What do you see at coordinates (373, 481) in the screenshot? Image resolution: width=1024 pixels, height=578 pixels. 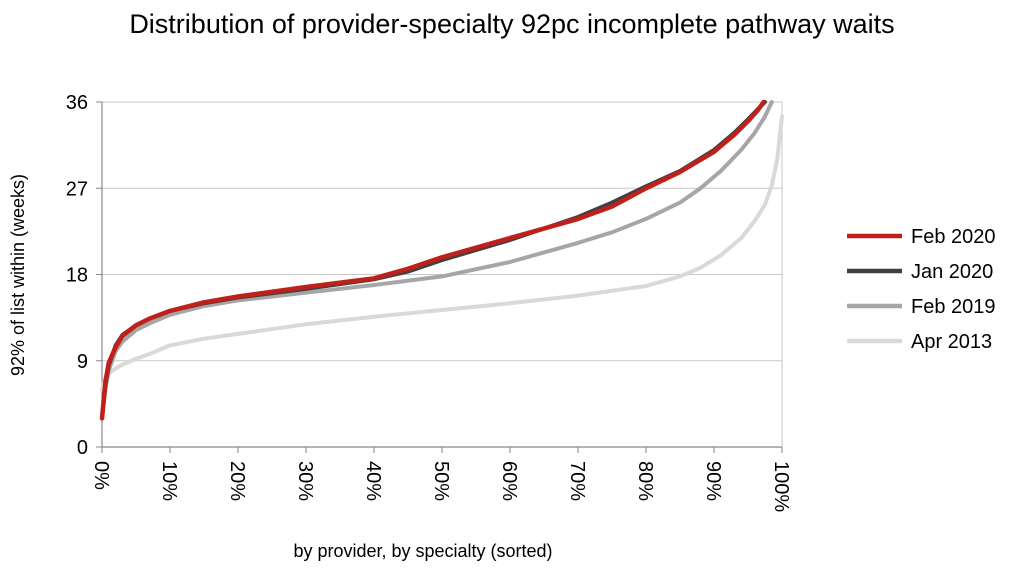 I see `x-tick-label: 40%` at bounding box center [373, 481].